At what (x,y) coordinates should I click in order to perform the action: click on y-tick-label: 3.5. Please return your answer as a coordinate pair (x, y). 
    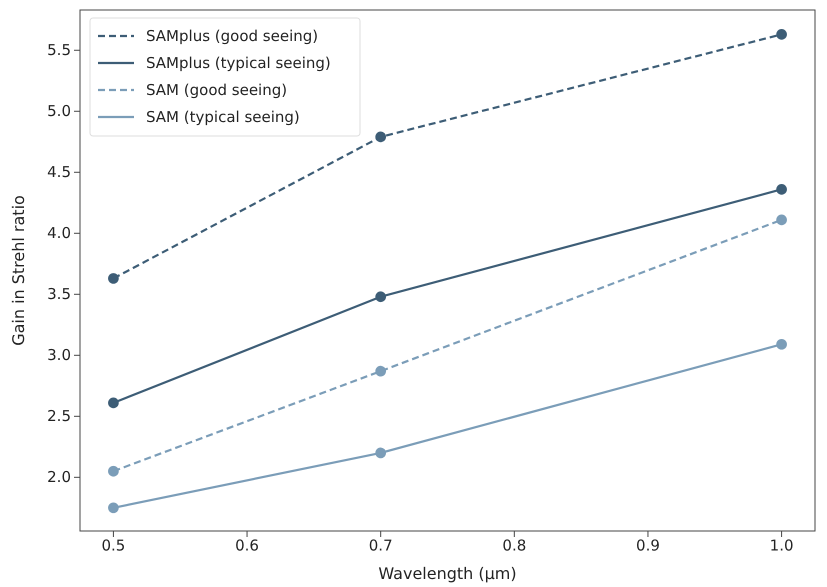
    Looking at the image, I should click on (59, 294).